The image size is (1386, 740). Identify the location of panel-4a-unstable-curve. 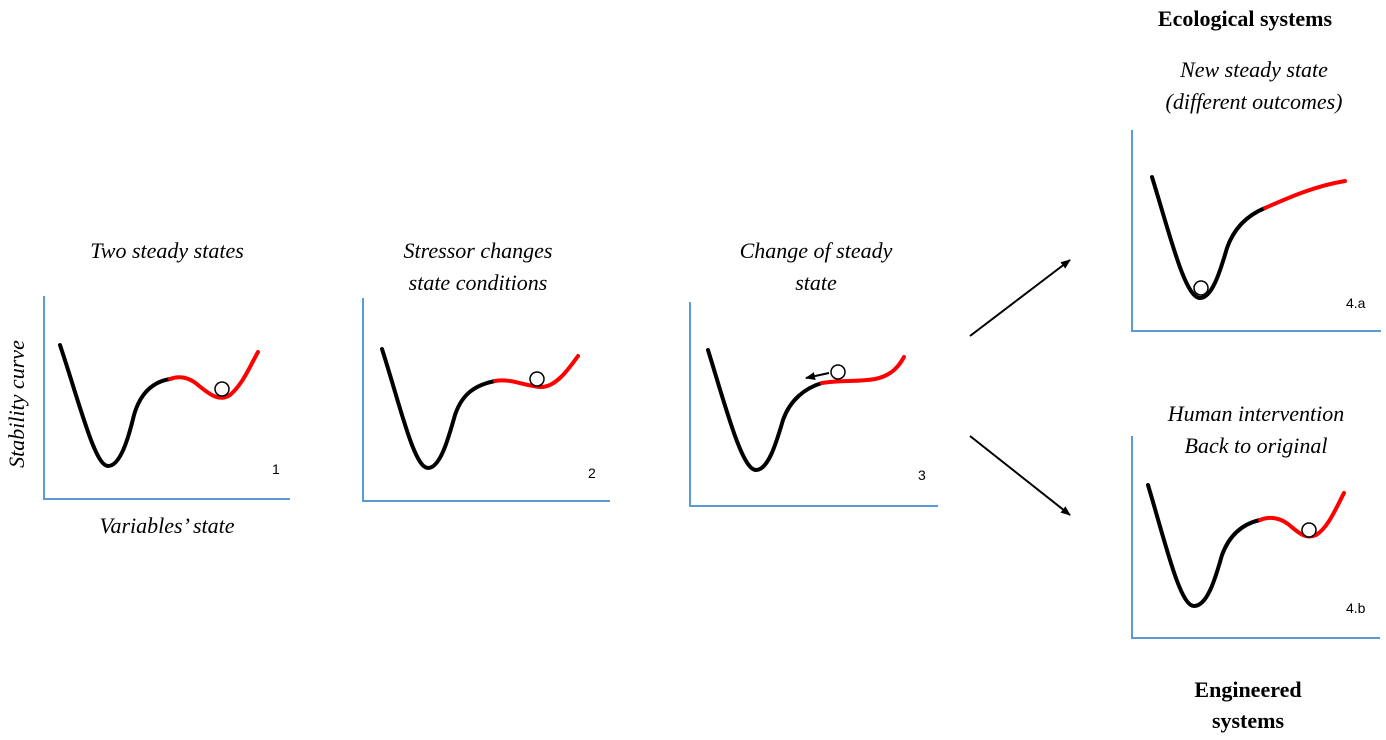
(1305, 194).